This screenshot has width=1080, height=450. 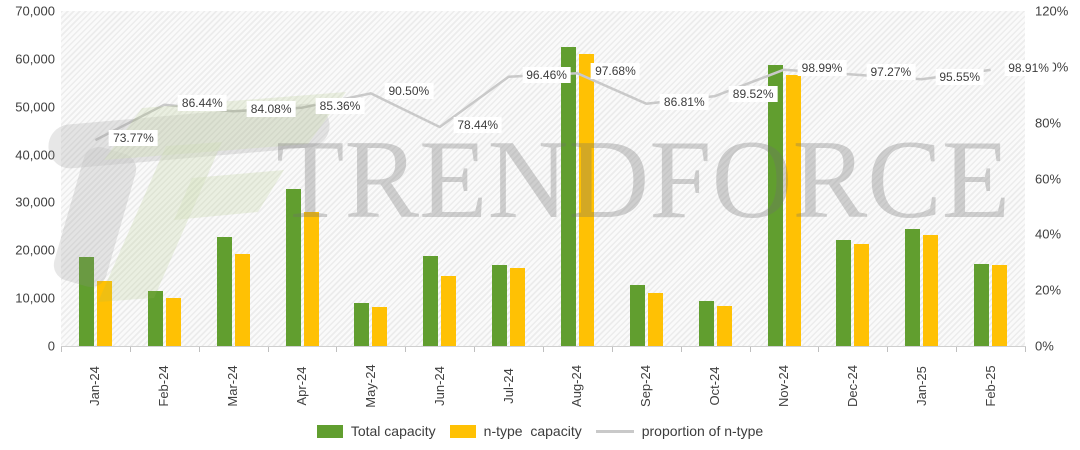 I want to click on legend-item: proportion of n-type, so click(x=679, y=431).